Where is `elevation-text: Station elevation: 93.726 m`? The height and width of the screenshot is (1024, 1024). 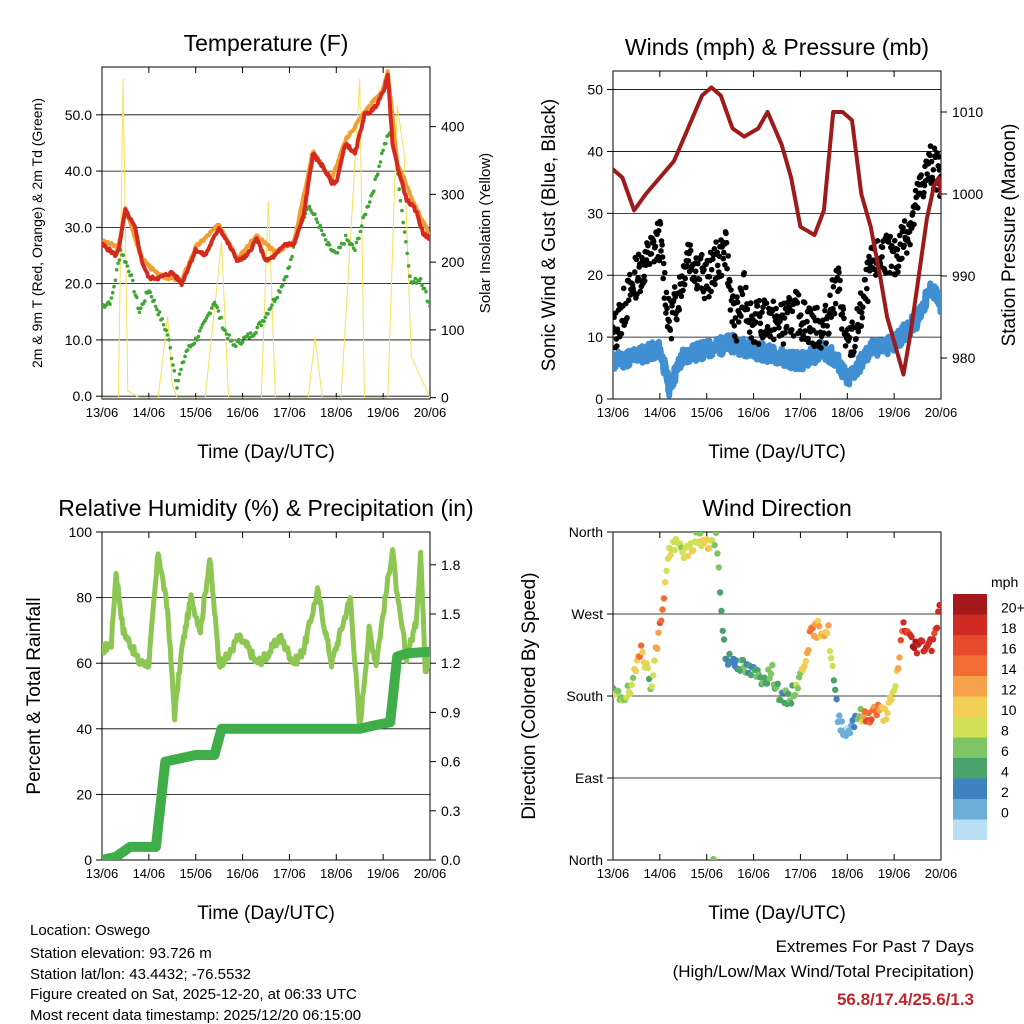
elevation-text: Station elevation: 93.726 m is located at coordinates (121, 953).